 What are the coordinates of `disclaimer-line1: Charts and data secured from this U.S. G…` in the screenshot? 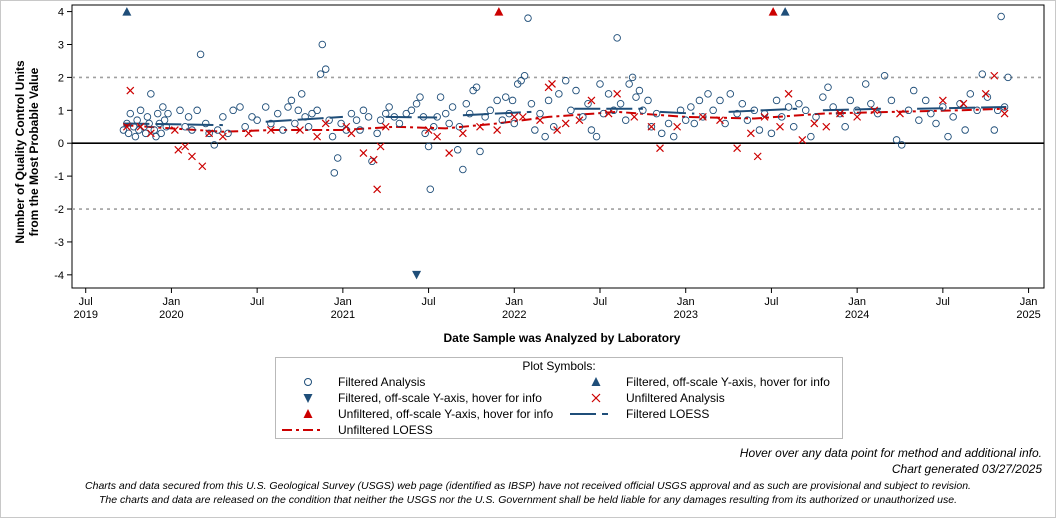 It's located at (528, 486).